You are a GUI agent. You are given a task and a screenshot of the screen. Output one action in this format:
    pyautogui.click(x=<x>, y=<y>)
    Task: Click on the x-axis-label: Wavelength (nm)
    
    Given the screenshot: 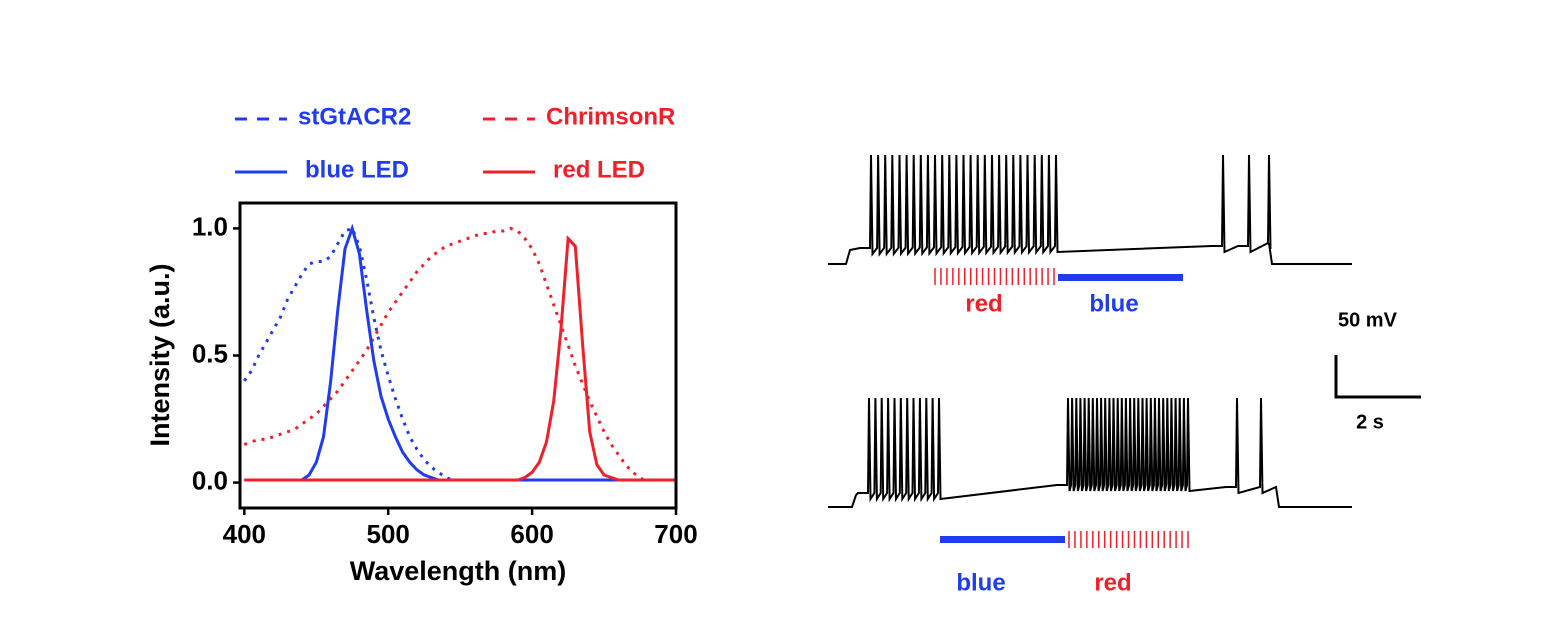 What is the action you would take?
    pyautogui.click(x=458, y=571)
    